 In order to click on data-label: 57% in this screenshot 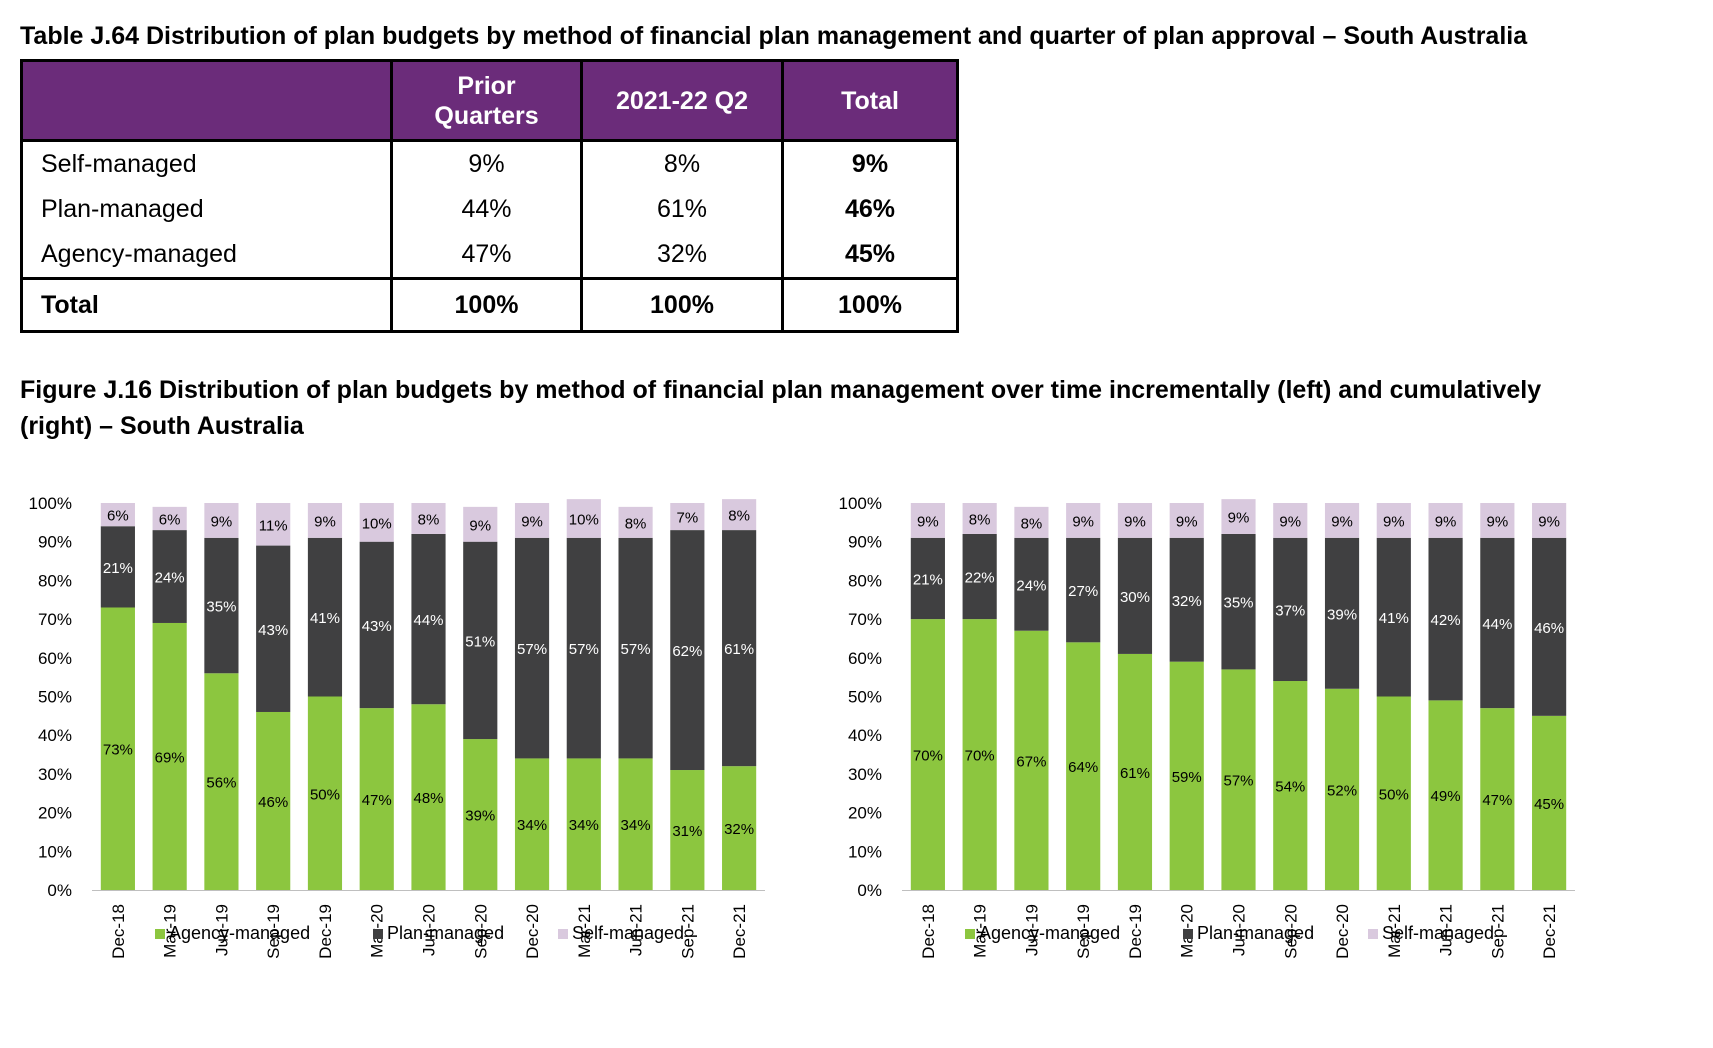, I will do `click(636, 649)`.